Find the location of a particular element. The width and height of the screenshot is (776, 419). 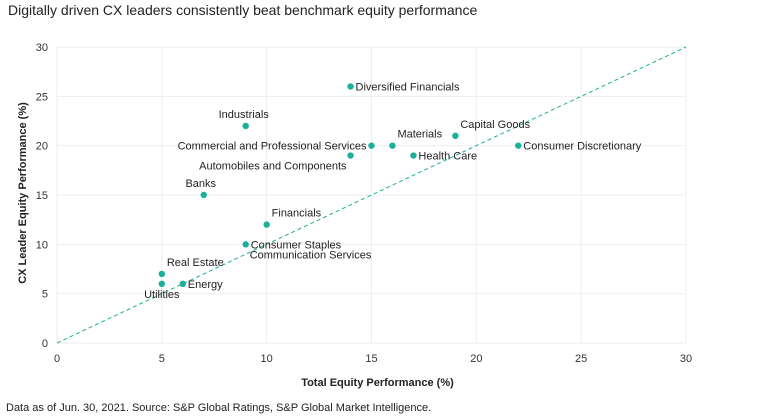

y-axis-title: CX Leader Equity Performance (%) is located at coordinates (23, 193).